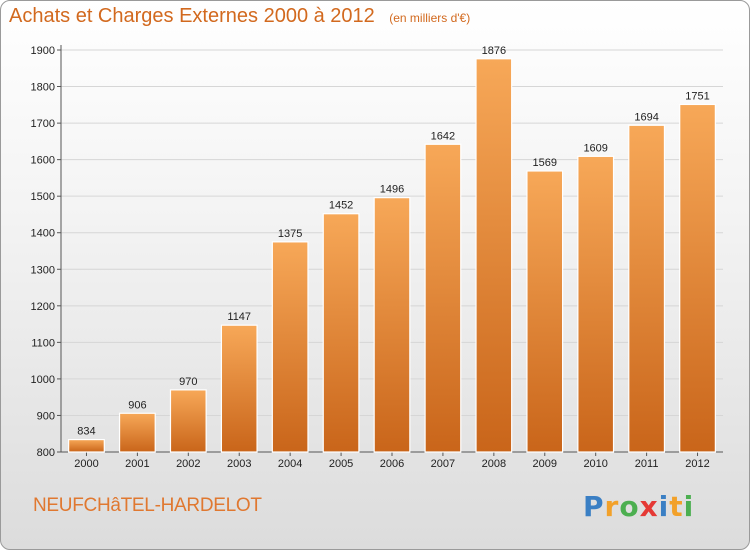 The height and width of the screenshot is (550, 750). What do you see at coordinates (86, 445) in the screenshot?
I see `bar-2000` at bounding box center [86, 445].